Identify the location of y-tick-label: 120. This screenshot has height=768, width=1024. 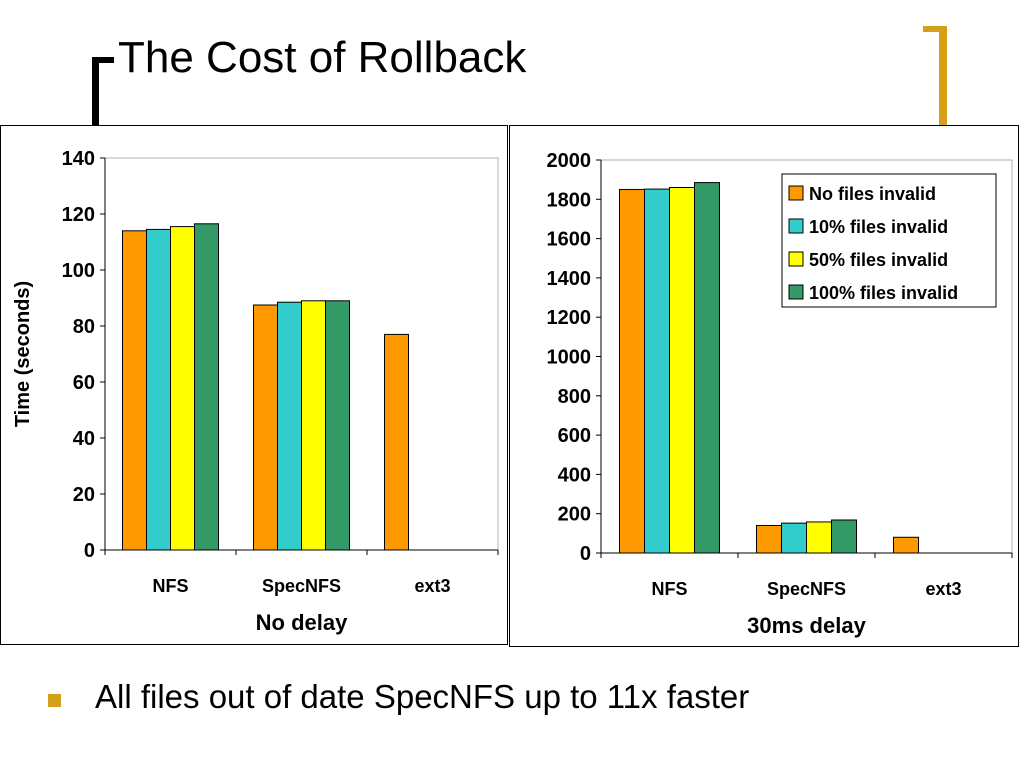
(78, 215).